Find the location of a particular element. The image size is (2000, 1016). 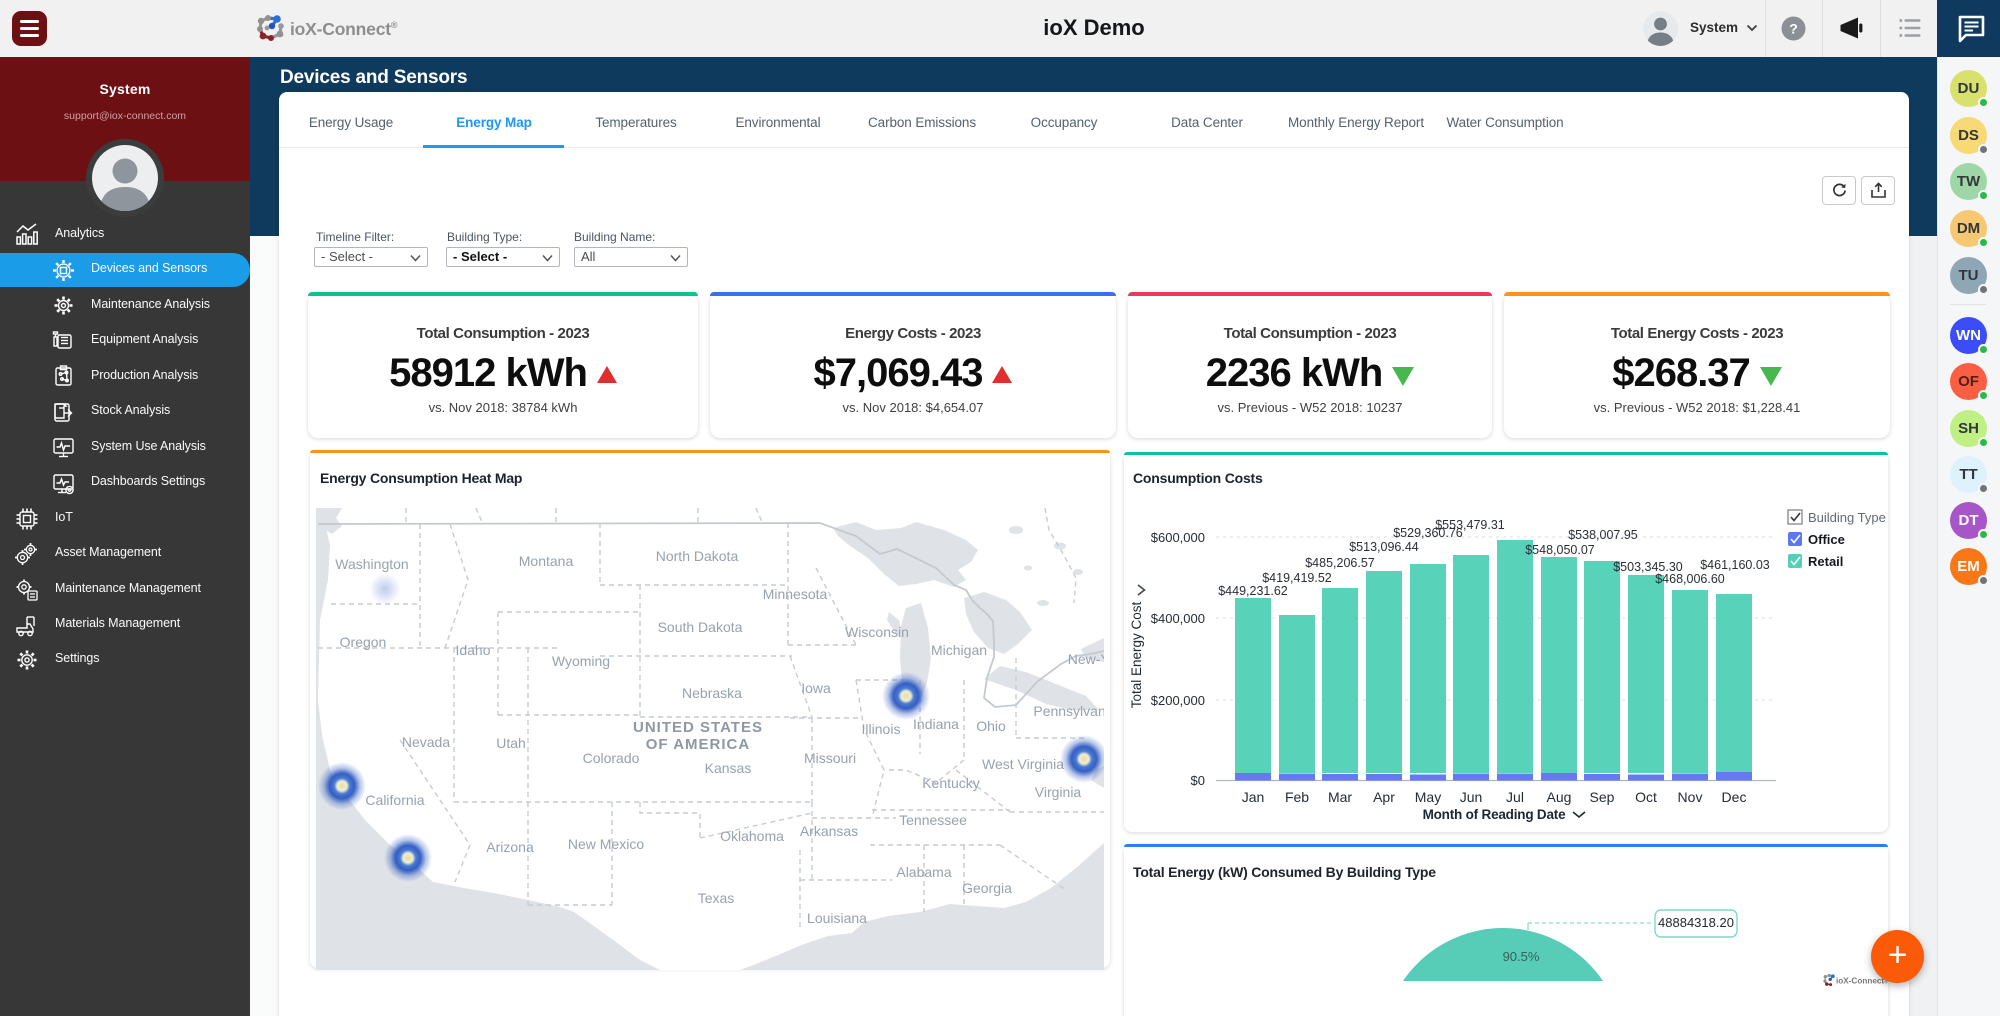

svg-text: Oklahoma is located at coordinates (752, 836).